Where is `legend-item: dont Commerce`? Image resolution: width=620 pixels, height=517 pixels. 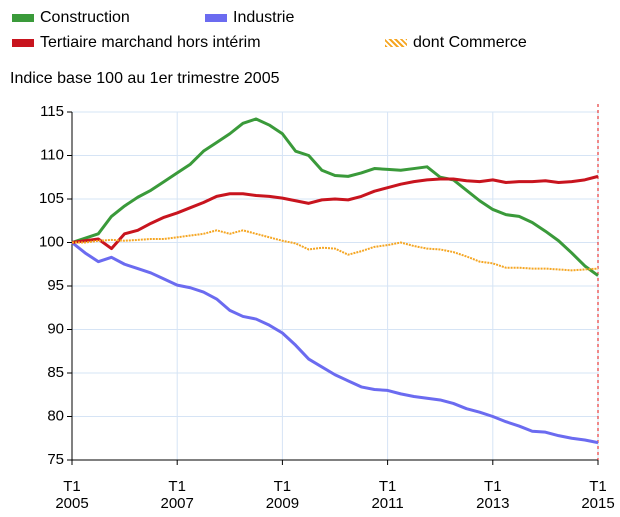 legend-item: dont Commerce is located at coordinates (456, 43).